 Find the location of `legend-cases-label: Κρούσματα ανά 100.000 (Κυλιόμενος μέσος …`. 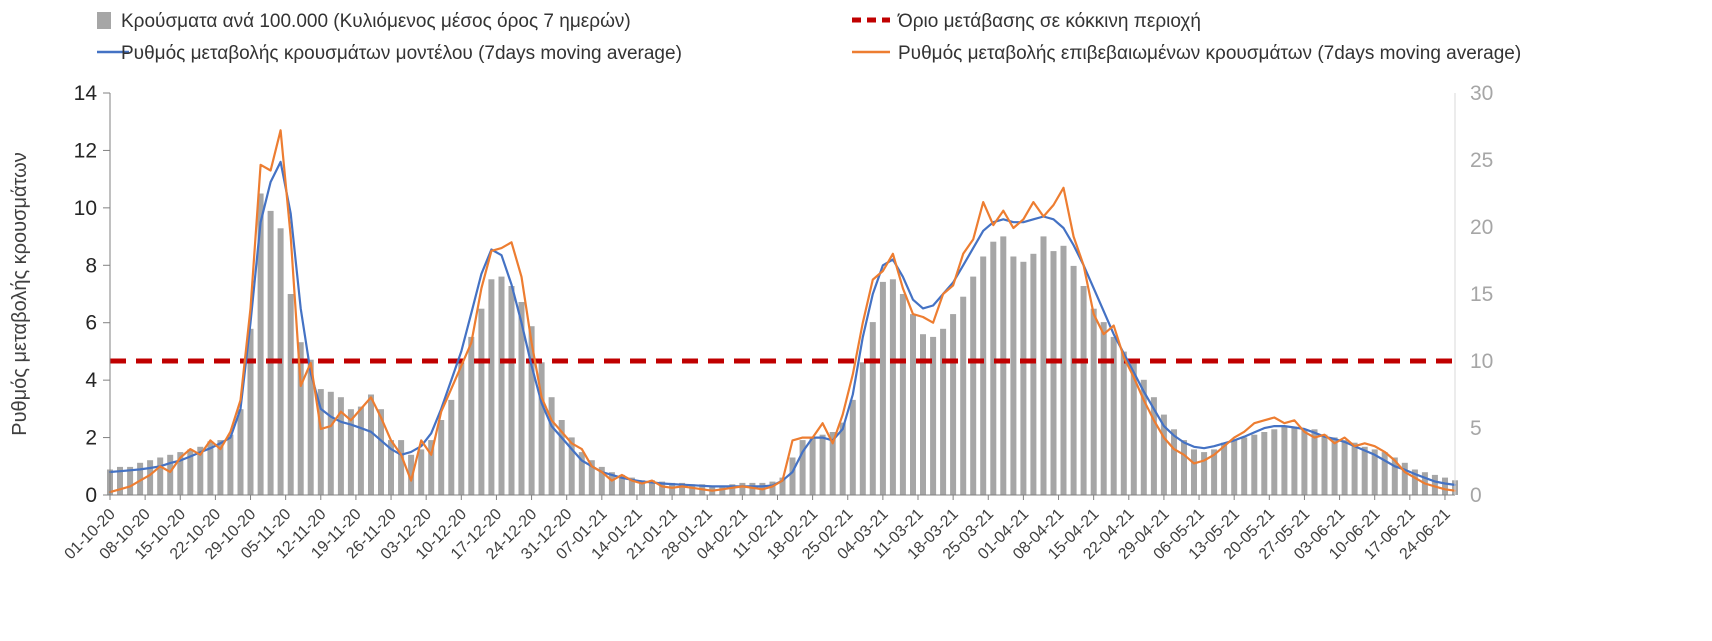

legend-cases-label: Κρούσματα ανά 100.000 (Κυλιόμενος μέσος … is located at coordinates (376, 21).